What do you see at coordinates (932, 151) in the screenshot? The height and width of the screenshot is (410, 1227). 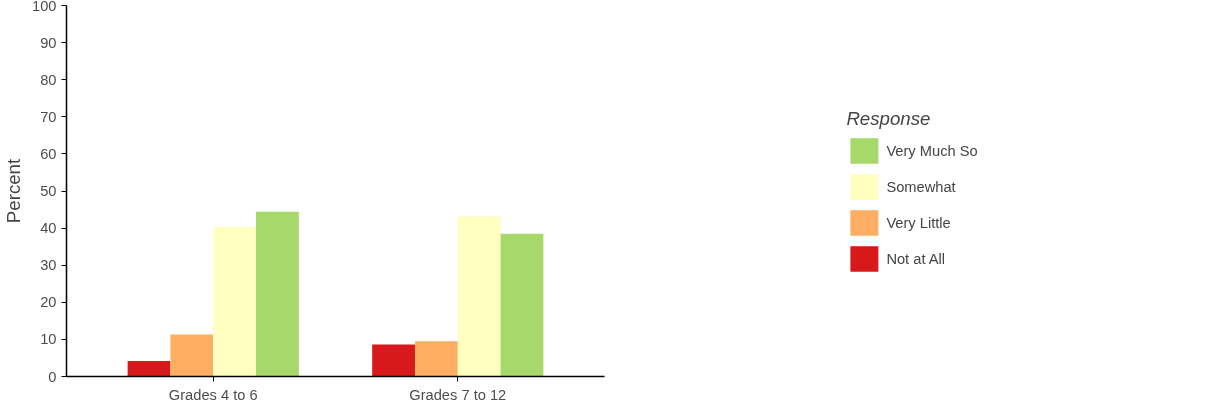 I see `legend-label: Very Much So` at bounding box center [932, 151].